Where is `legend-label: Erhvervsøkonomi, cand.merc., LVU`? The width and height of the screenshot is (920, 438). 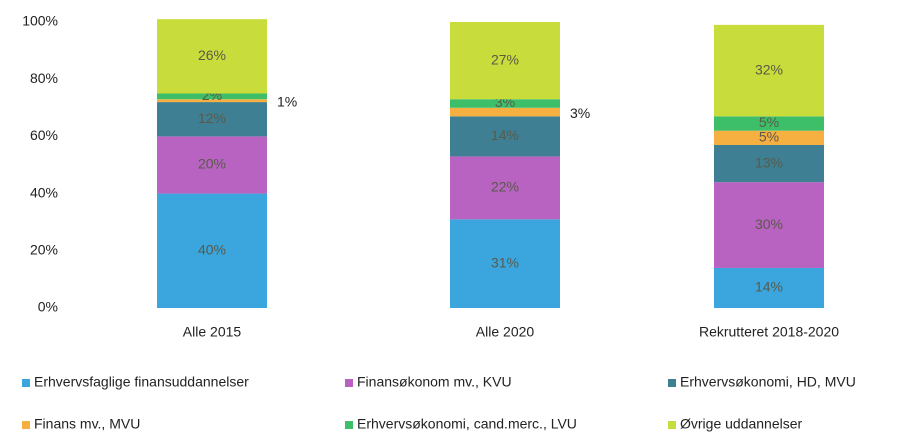
legend-label: Erhvervsøkonomi, cand.merc., LVU is located at coordinates (467, 424).